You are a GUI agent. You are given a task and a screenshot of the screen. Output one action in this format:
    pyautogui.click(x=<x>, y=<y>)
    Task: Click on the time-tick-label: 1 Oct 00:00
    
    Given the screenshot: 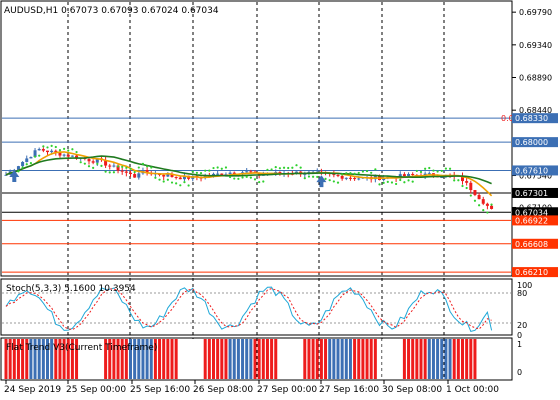 What is the action you would take?
    pyautogui.click(x=472, y=390)
    